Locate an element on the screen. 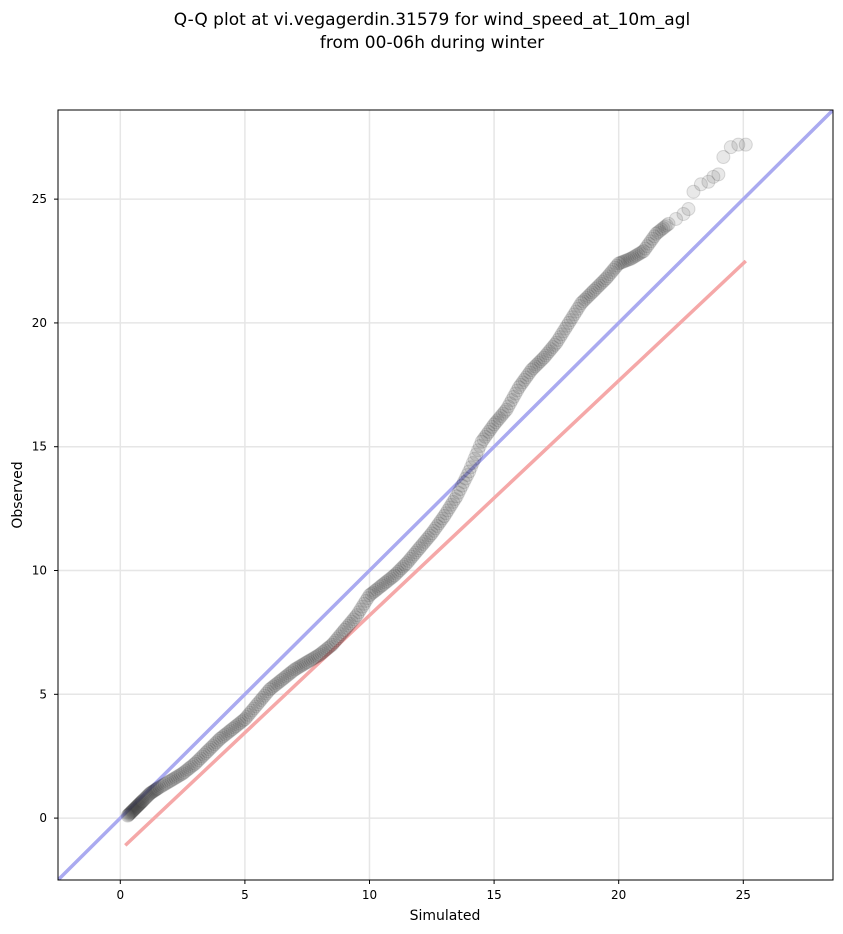  x-tick-label: 20 is located at coordinates (618, 895).